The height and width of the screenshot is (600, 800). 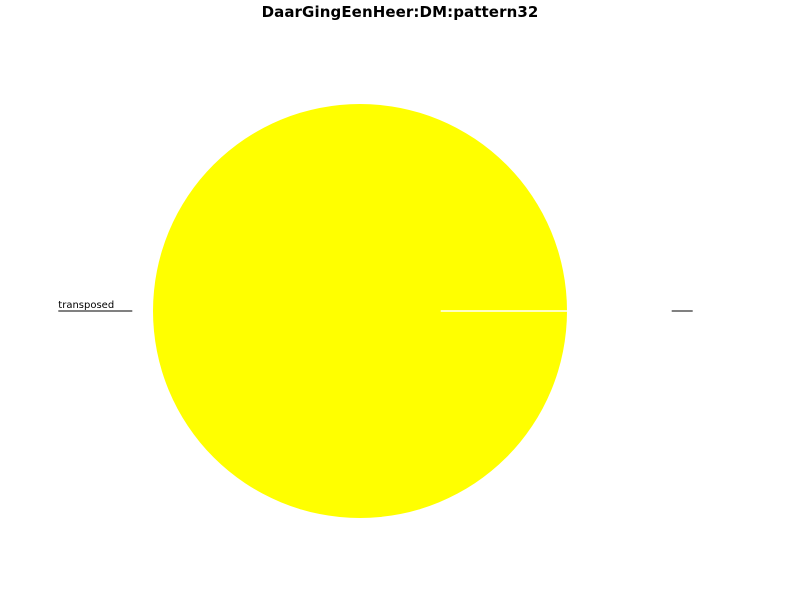 What do you see at coordinates (400, 12) in the screenshot?
I see `chart-title: DaarGingEenHeer:DM:pattern32` at bounding box center [400, 12].